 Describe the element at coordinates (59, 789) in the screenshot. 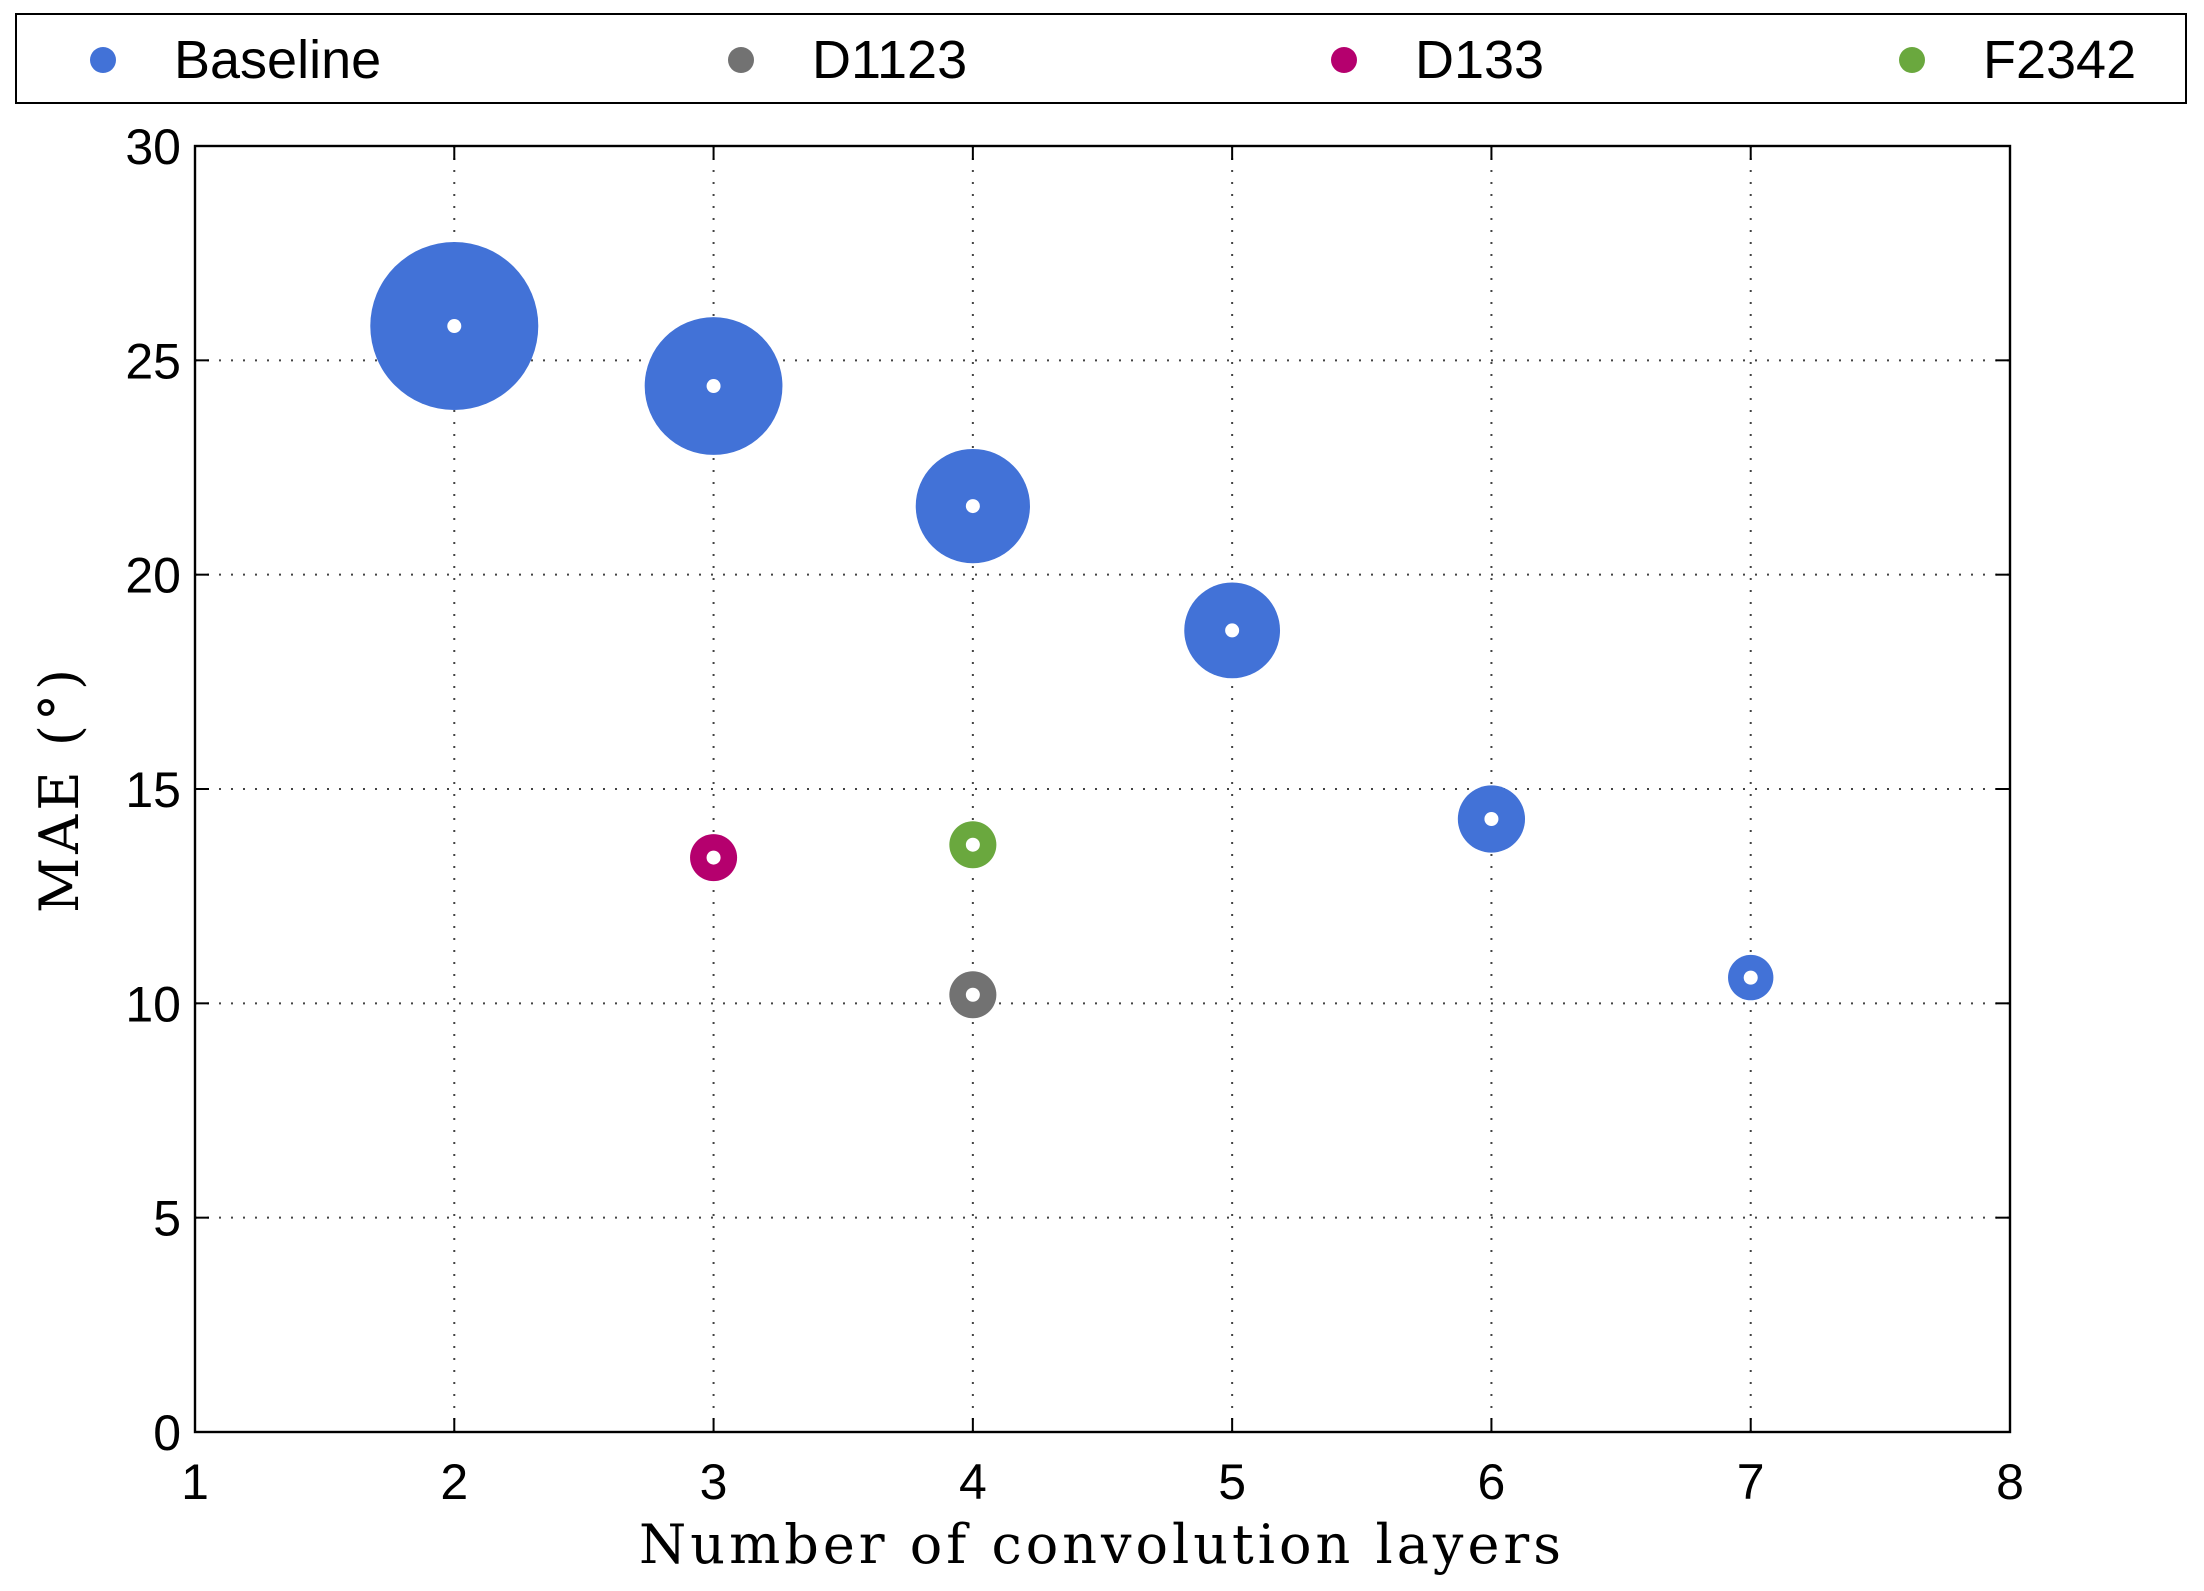

I see `y-axis-label: MAE (°)` at that location.